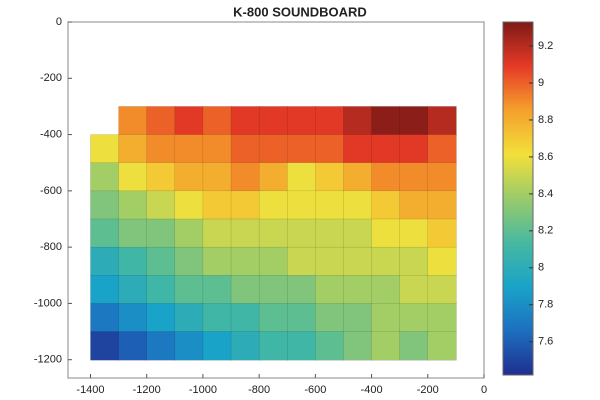  I want to click on y-tick-label: -1000, so click(48, 303).